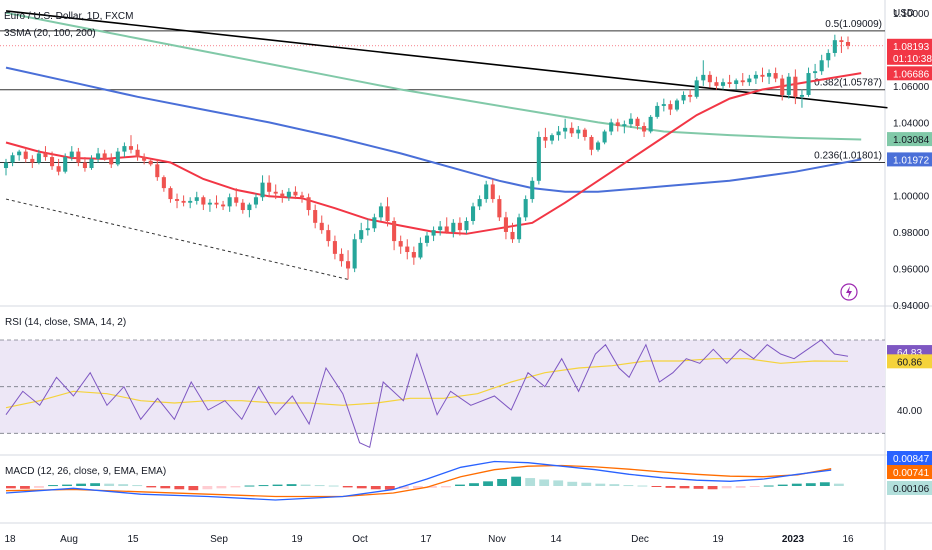 The image size is (932, 550). I want to click on macd-tag-value-0: 0.00847, so click(911, 459).